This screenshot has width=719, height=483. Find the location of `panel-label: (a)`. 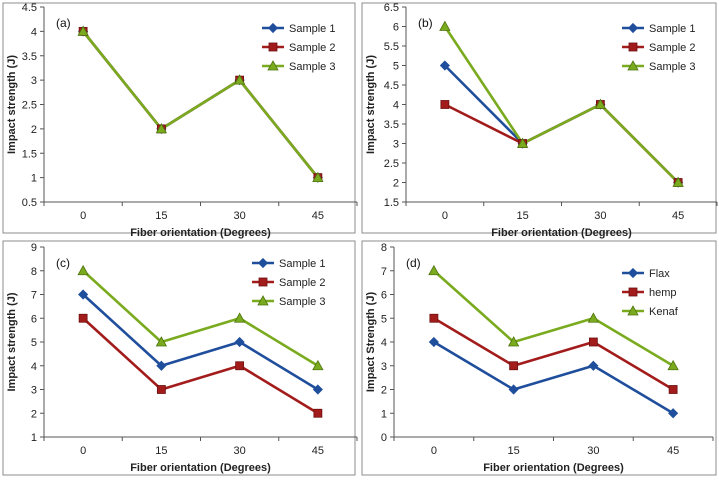

panel-label: (a) is located at coordinates (63, 23).